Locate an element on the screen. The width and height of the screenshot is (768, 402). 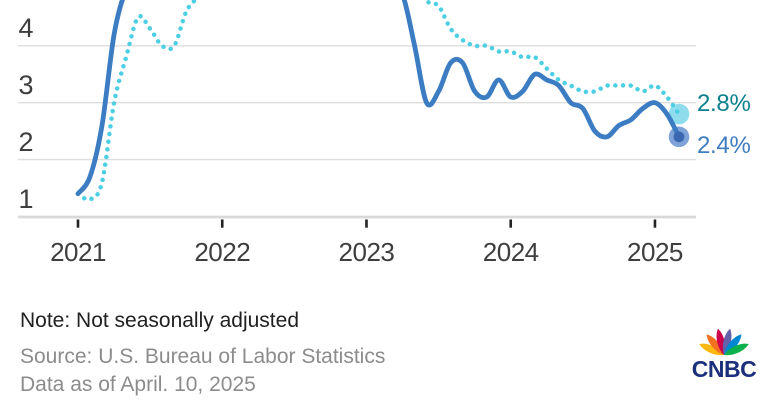
y-axis-tick-label: 4 is located at coordinates (25, 28).